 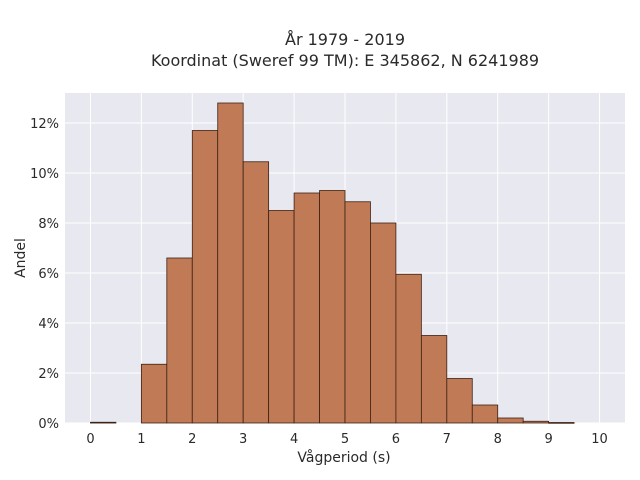 I want to click on x-tick-label: 3, so click(x=243, y=439).